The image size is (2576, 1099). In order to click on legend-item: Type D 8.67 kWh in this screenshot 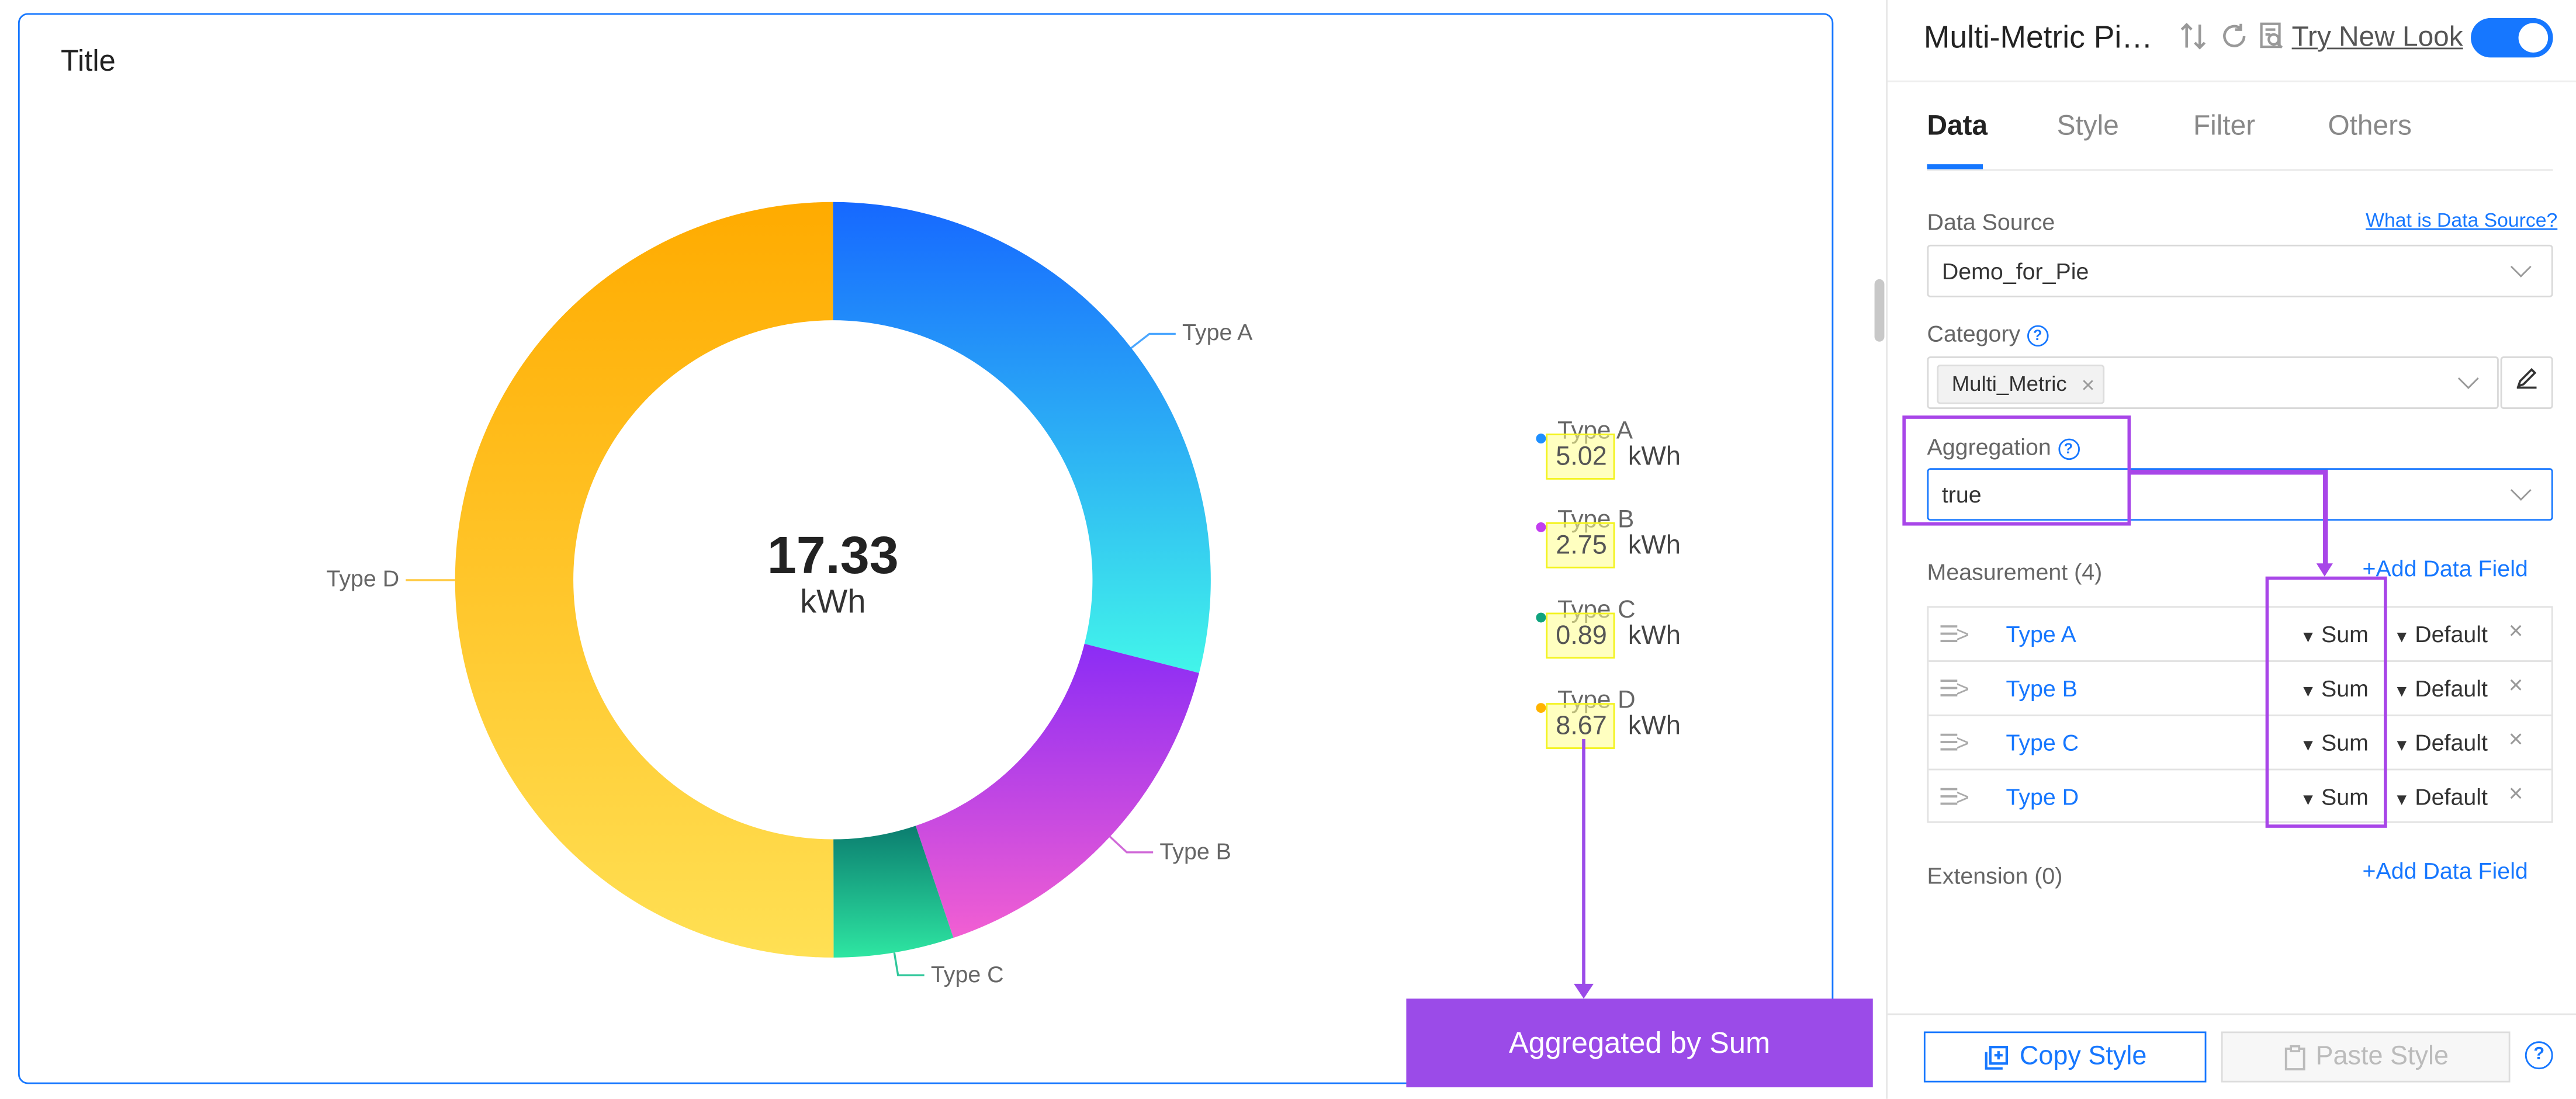, I will do `click(1651, 729)`.